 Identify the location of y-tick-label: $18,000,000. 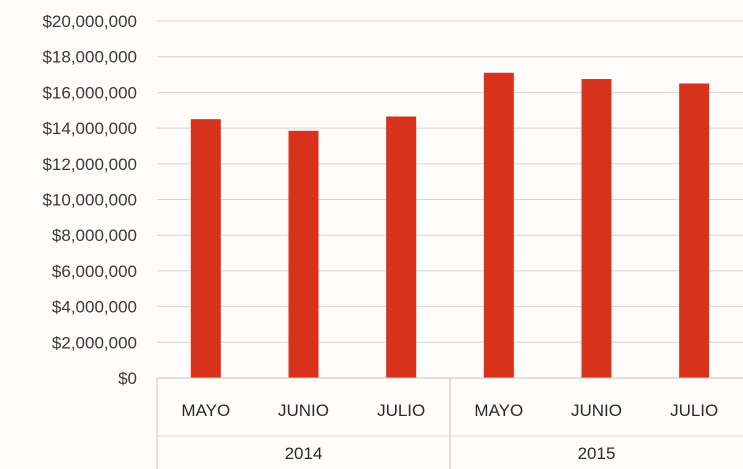
(89, 57).